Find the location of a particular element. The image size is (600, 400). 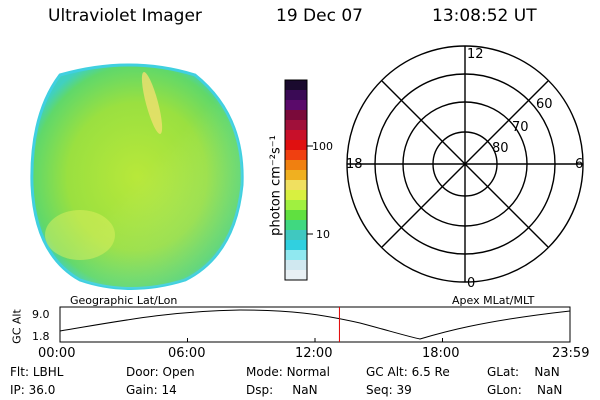

altitude-curve is located at coordinates (315, 324).